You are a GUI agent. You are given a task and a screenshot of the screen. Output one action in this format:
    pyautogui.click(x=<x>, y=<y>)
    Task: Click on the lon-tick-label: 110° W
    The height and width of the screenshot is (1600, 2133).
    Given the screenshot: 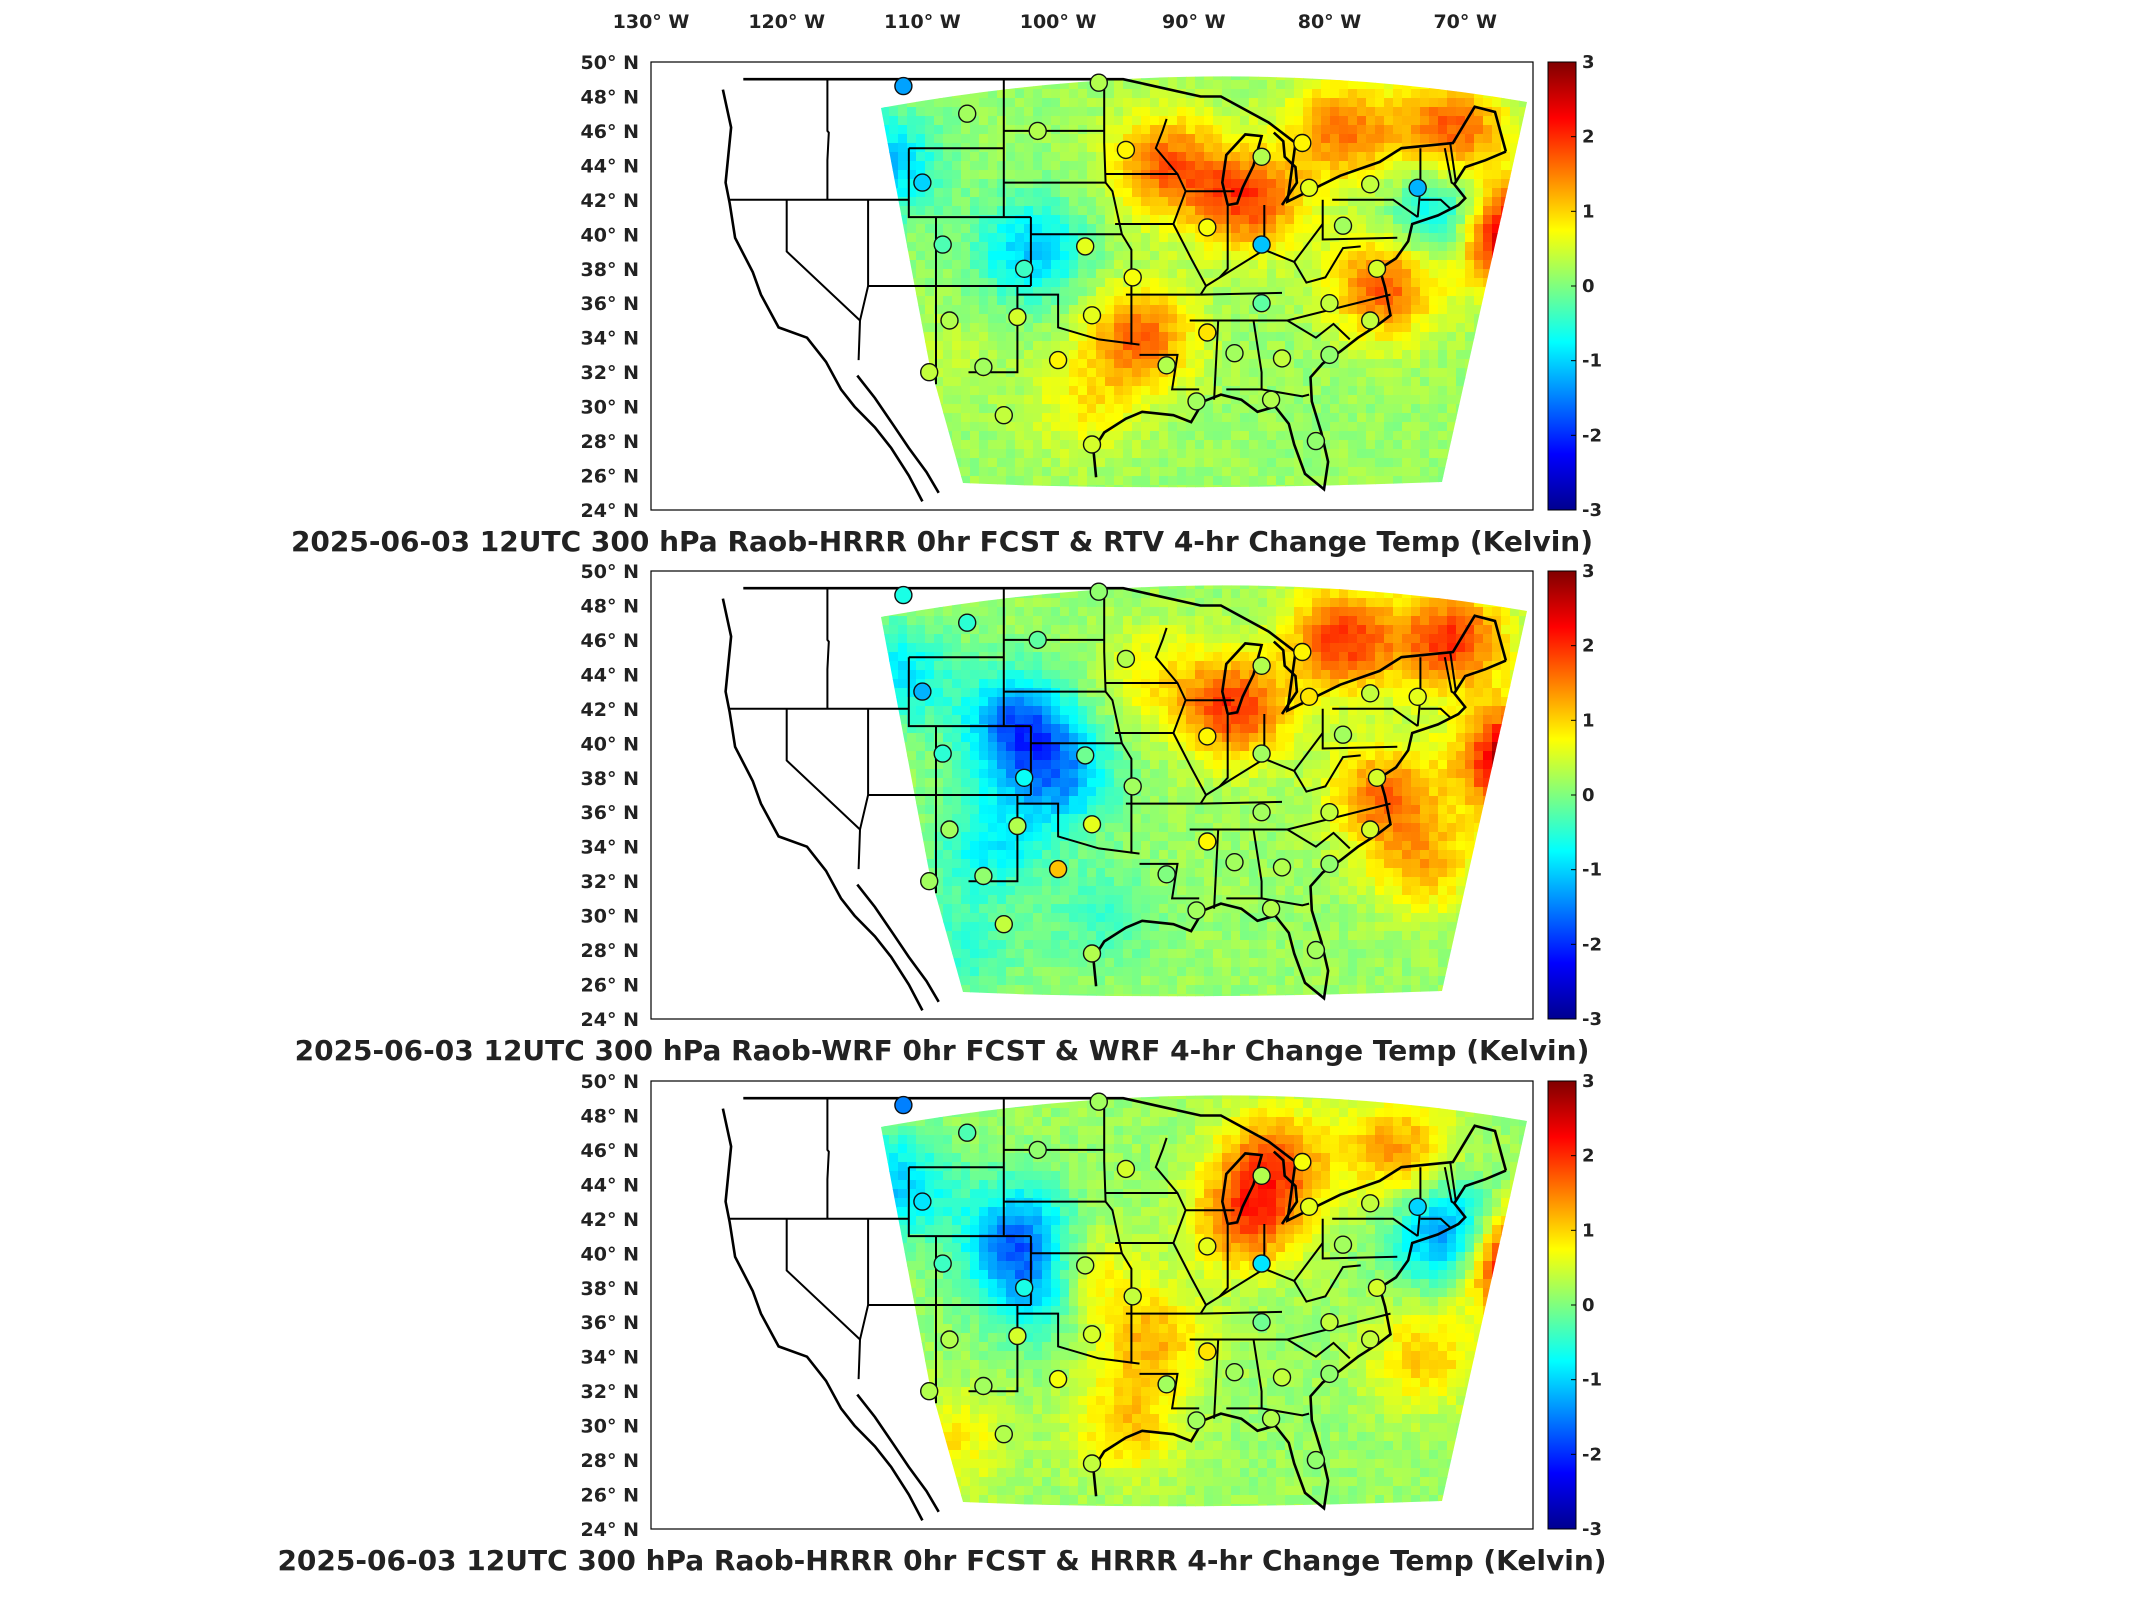 What is the action you would take?
    pyautogui.click(x=922, y=22)
    